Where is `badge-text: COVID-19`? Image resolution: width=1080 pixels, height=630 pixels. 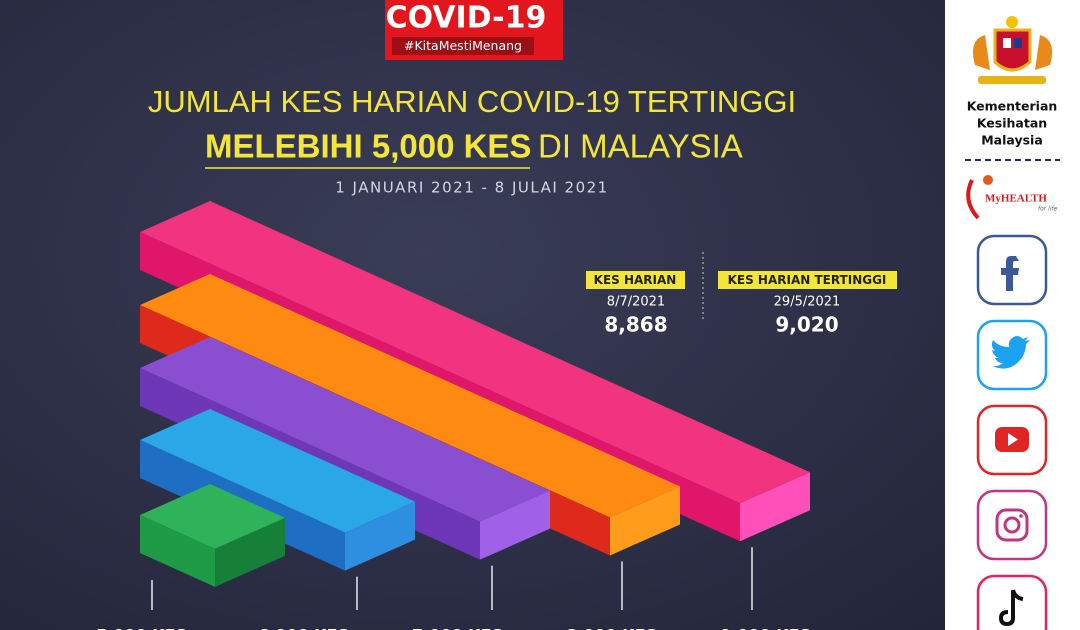 badge-text: COVID-19 is located at coordinates (466, 18).